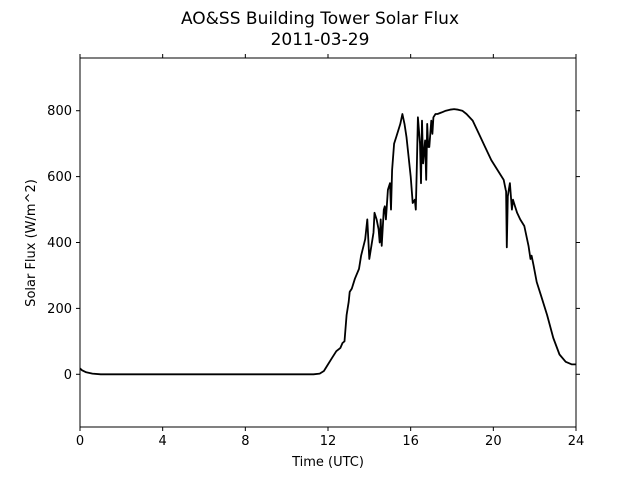  What do you see at coordinates (328, 441) in the screenshot?
I see `x-tick-label: 12` at bounding box center [328, 441].